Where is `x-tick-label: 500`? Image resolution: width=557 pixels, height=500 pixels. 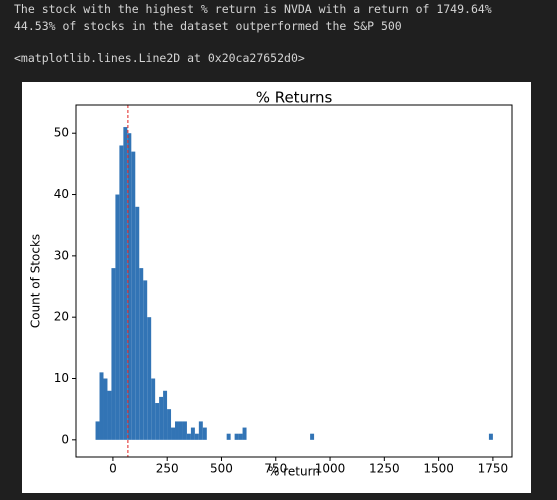 x-tick-label: 500 is located at coordinates (221, 469).